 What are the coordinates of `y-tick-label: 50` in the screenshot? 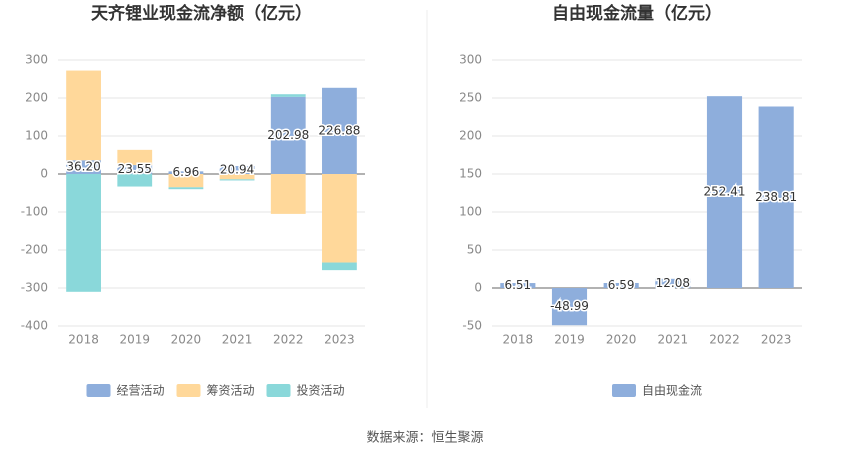 It's located at (474, 250).